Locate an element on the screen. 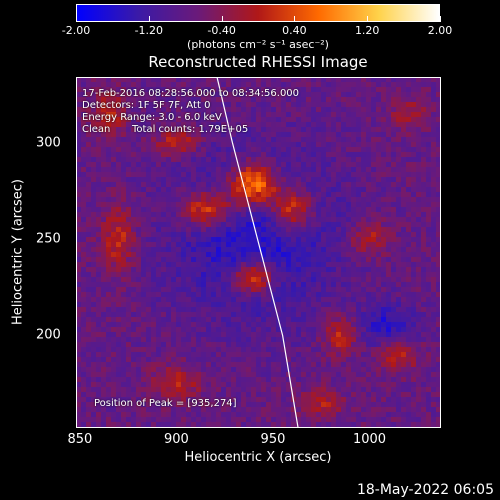 Image resolution: width=500 pixels, height=500 pixels. annotation-detectors: Detectors: 1F 5F 7F, Att 0 is located at coordinates (146, 105).